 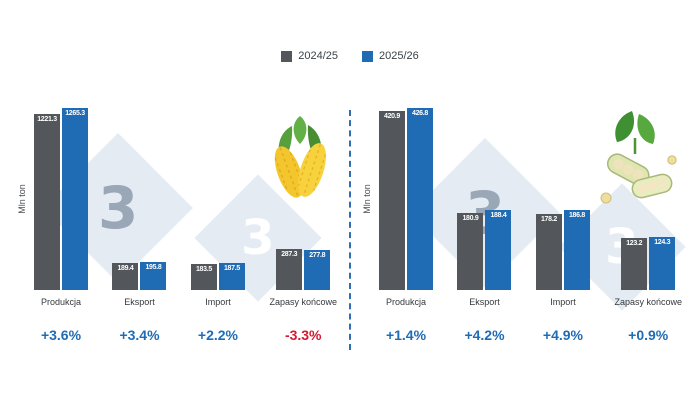 I want to click on bar-2024-25: 287.3, so click(x=289, y=269).